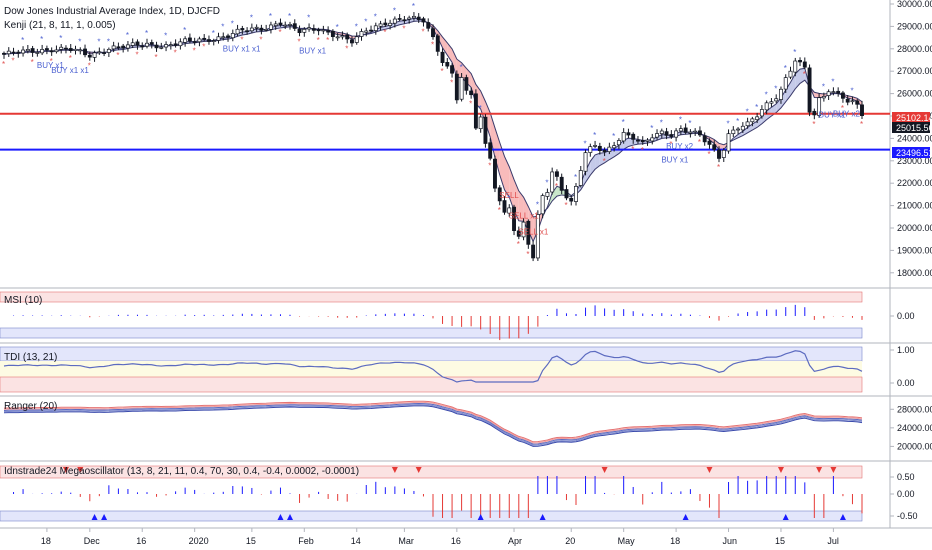  Describe the element at coordinates (457, 316) in the screenshot. I see `msi-pane: 0.00` at that location.